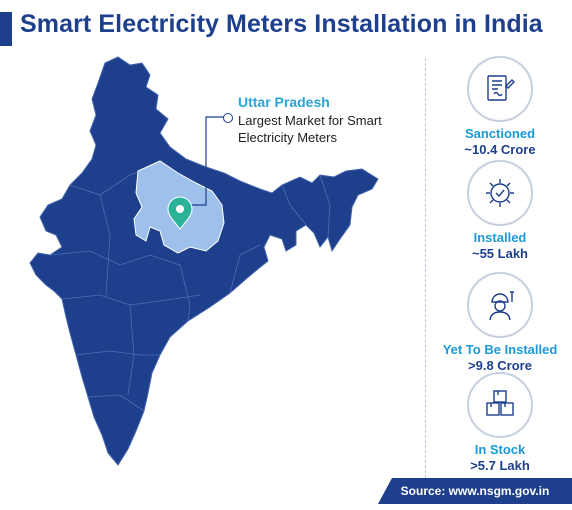 The image size is (572, 510). What do you see at coordinates (475, 491) in the screenshot?
I see `source-banner: Source: www.nsgm.gov.in` at bounding box center [475, 491].